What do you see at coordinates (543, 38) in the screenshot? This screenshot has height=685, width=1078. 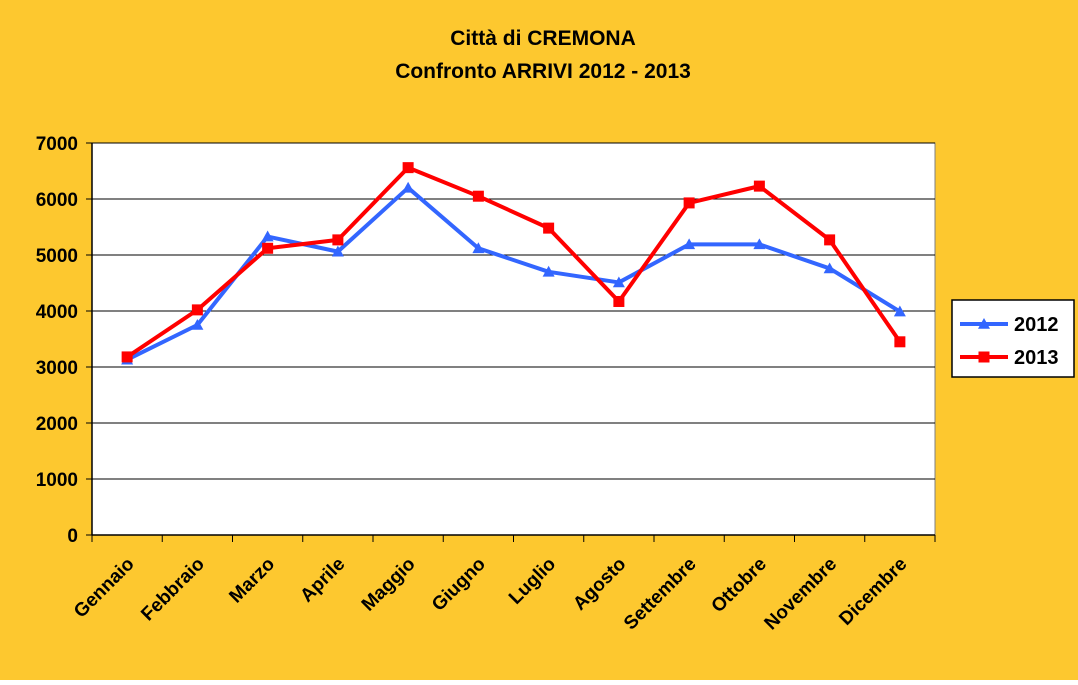 I see `chart-title: Città di CREMONA` at bounding box center [543, 38].